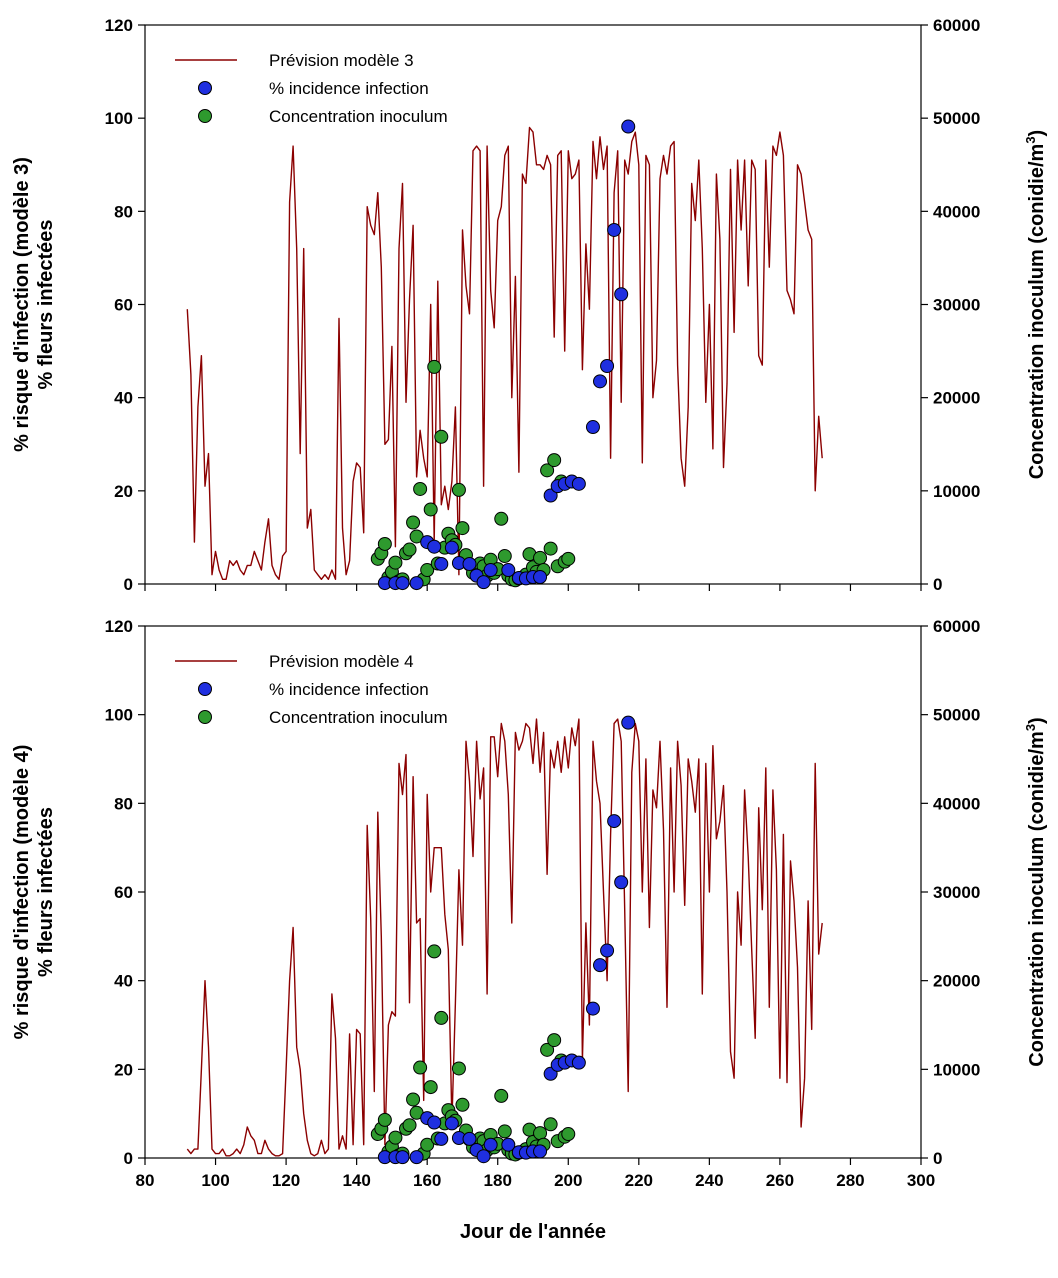 This screenshot has width=1058, height=1278. Describe the element at coordinates (956, 715) in the screenshot. I see `y2-tick-label: 50000` at that location.